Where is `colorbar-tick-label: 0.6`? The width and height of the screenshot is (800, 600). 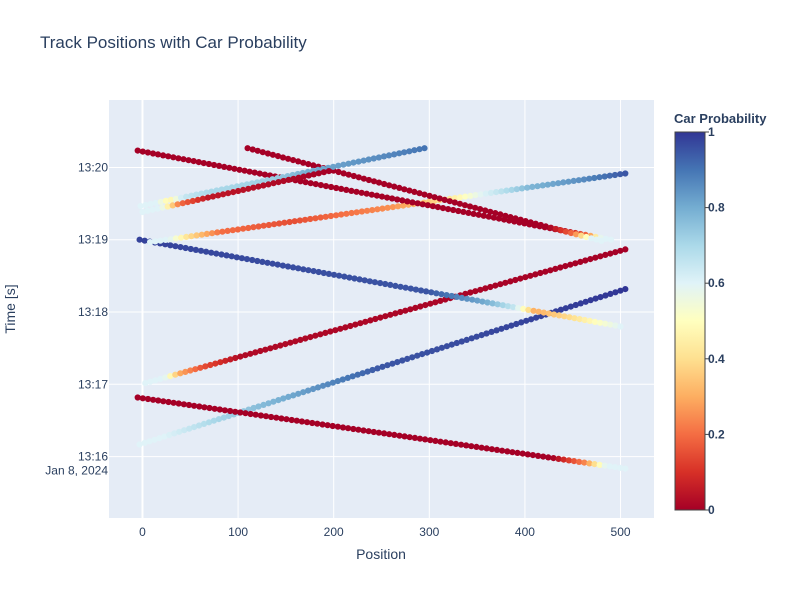 colorbar-tick-label: 0.6 is located at coordinates (716, 283).